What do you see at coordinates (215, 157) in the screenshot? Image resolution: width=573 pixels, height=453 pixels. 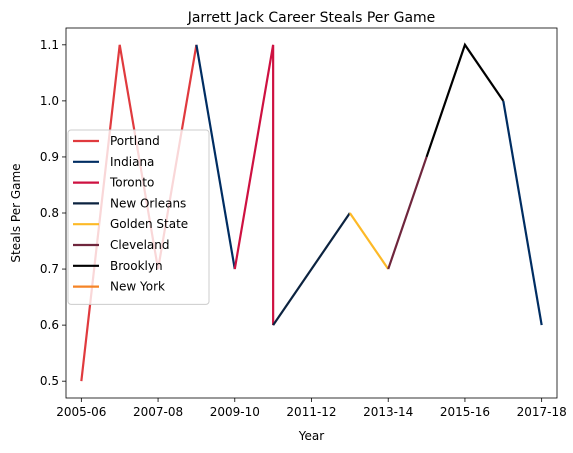 I see `series-line-indiana` at bounding box center [215, 157].